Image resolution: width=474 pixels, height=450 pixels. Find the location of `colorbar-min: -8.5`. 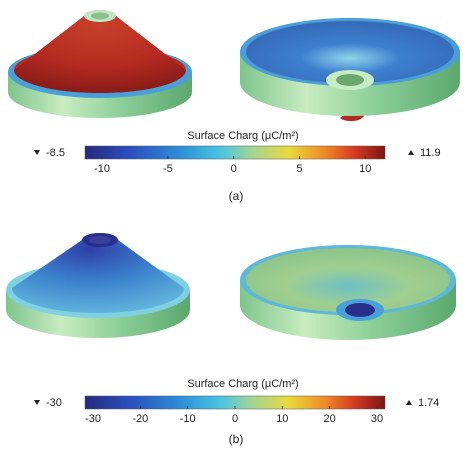

colorbar-min: -8.5 is located at coordinates (55, 153).